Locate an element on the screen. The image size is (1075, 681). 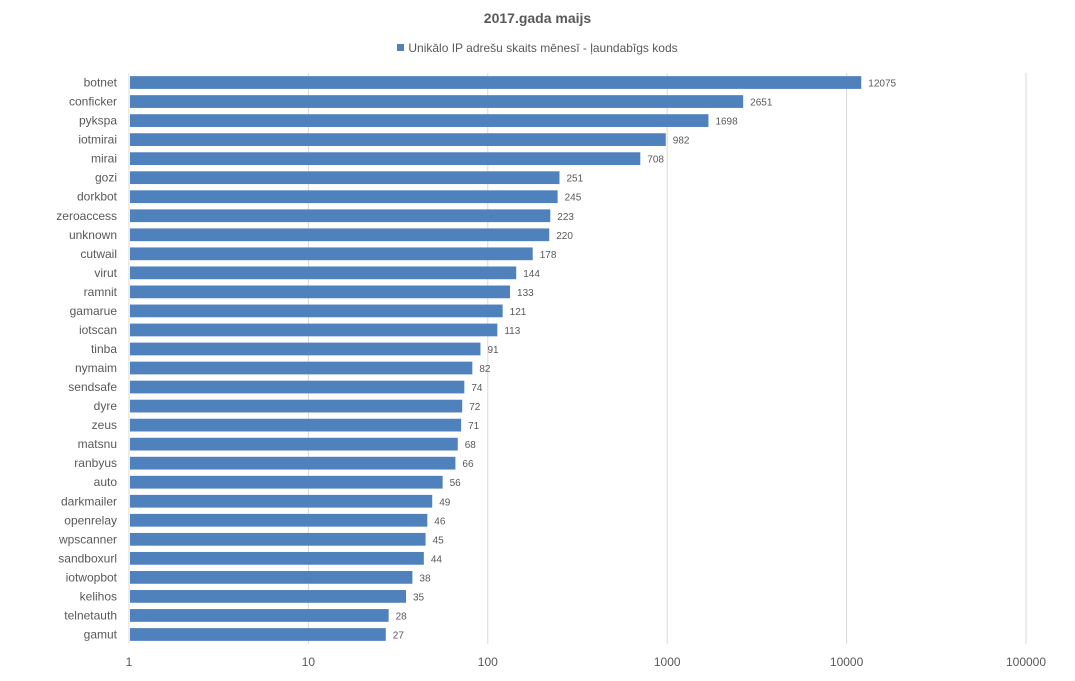
data-label: 66 is located at coordinates (468, 464).